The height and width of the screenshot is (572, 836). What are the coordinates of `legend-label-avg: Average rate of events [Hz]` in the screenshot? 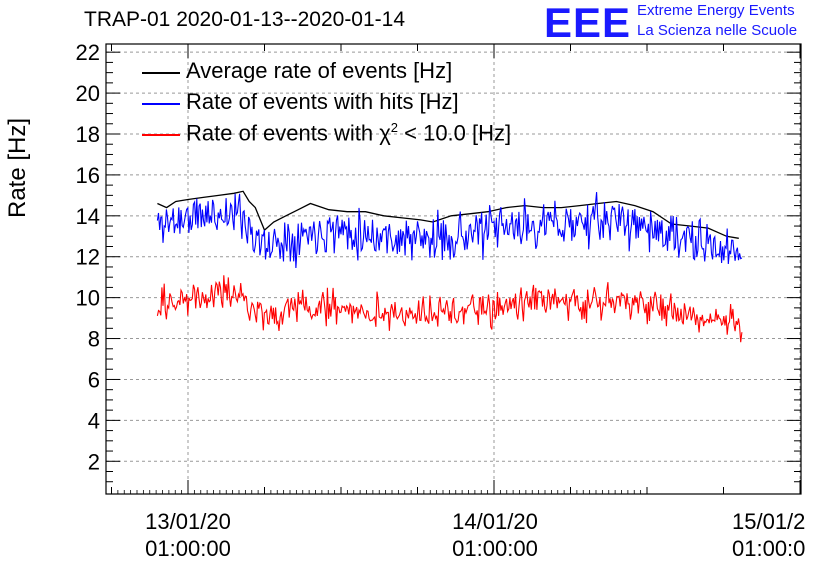 It's located at (319, 70).